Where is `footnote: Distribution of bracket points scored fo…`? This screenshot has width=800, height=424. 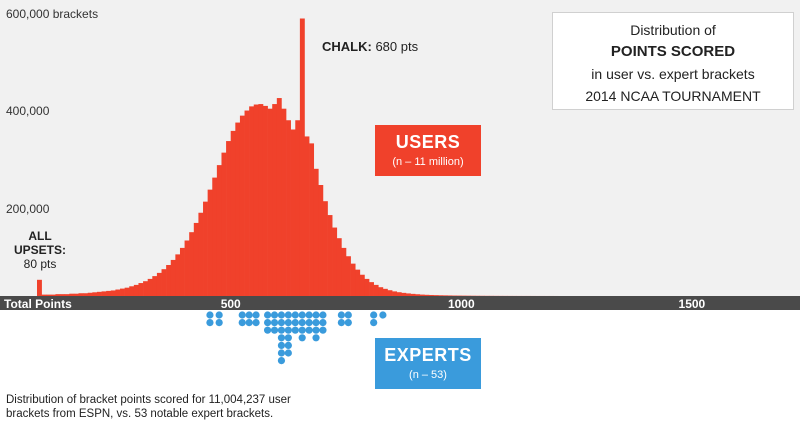 footnote: Distribution of bracket points scored fo… is located at coordinates (148, 407).